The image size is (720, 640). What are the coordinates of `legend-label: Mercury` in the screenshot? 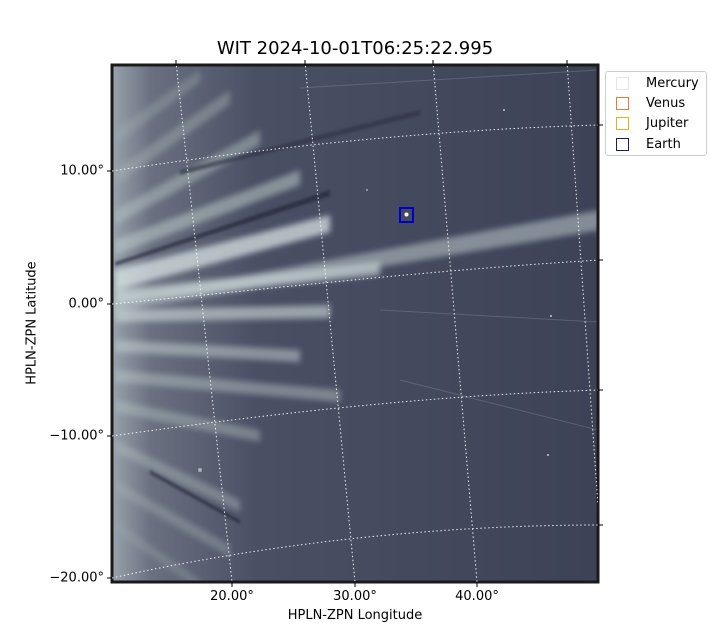 It's located at (672, 83).